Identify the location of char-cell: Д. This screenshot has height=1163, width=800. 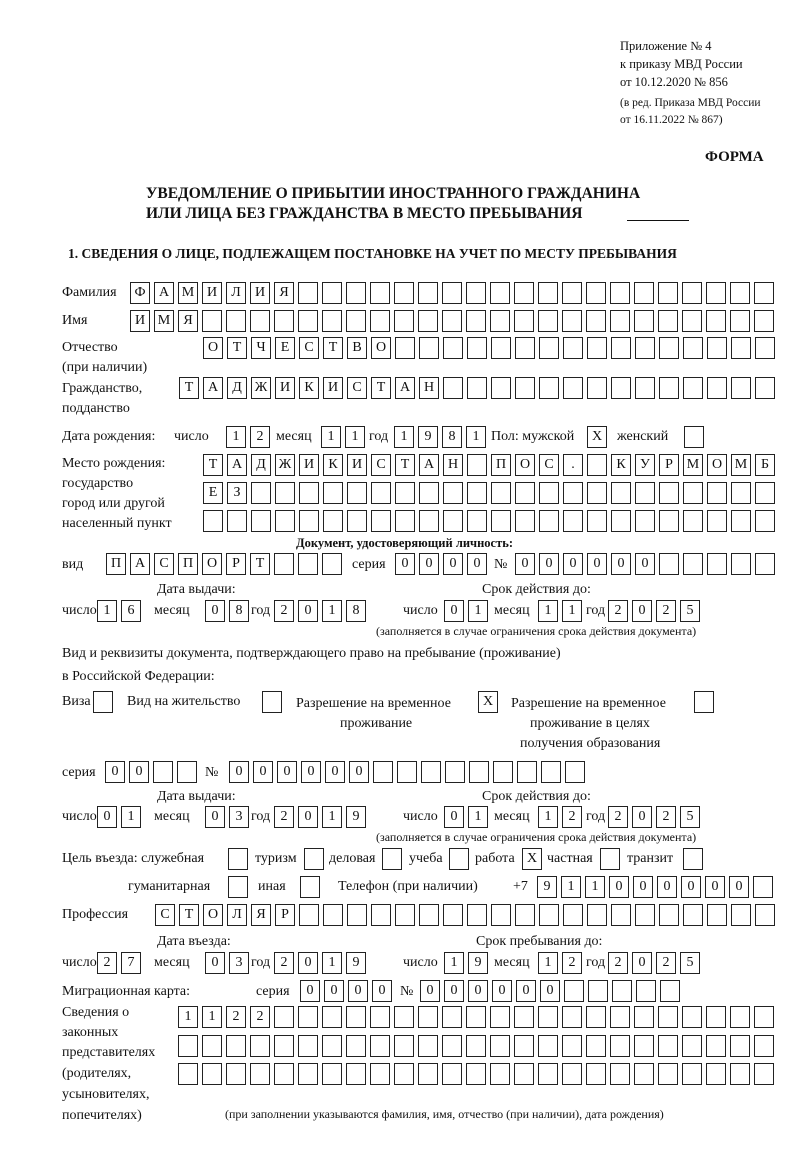
(261, 465).